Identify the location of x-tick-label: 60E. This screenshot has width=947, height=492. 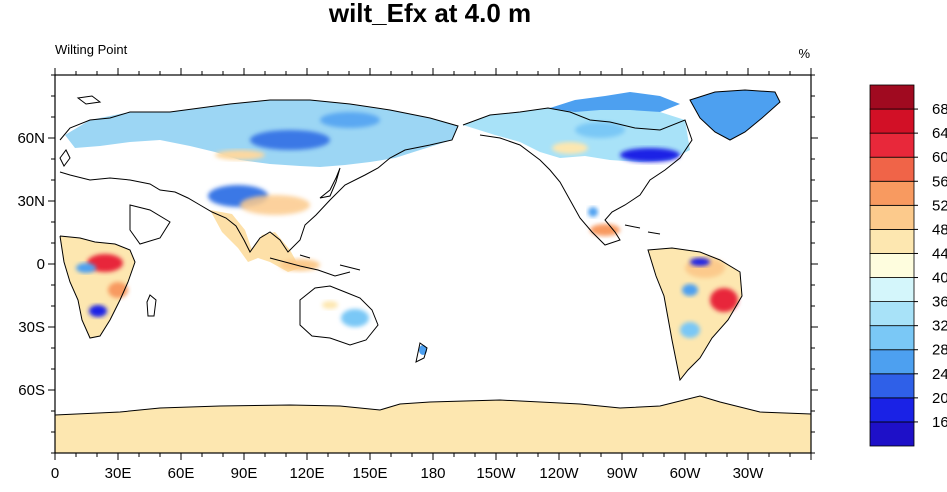
(181, 473).